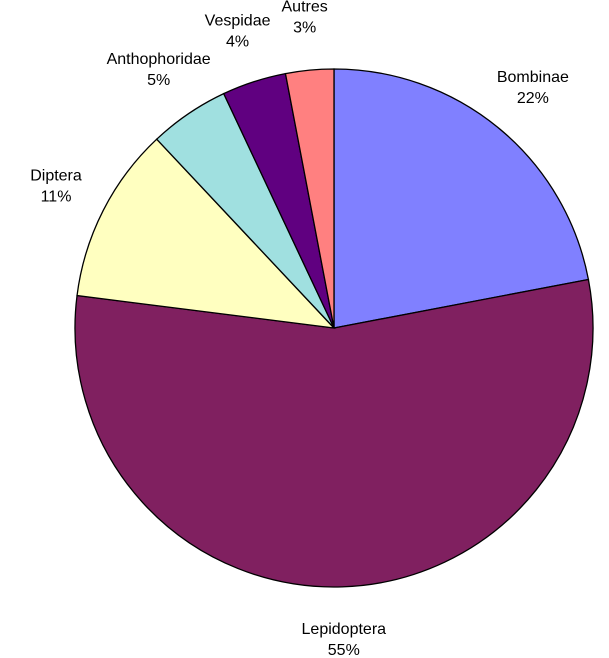 The width and height of the screenshot is (609, 658). I want to click on slice-label: Vespidae, so click(238, 20).